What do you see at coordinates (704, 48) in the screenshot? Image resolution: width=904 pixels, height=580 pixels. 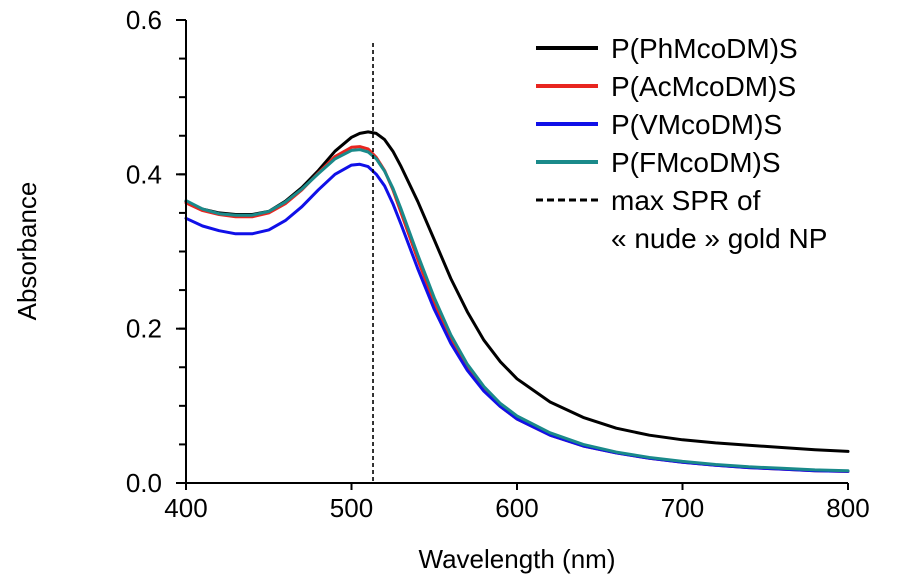 I see `legend-label-0: P(PhMcoDM)S` at bounding box center [704, 48].